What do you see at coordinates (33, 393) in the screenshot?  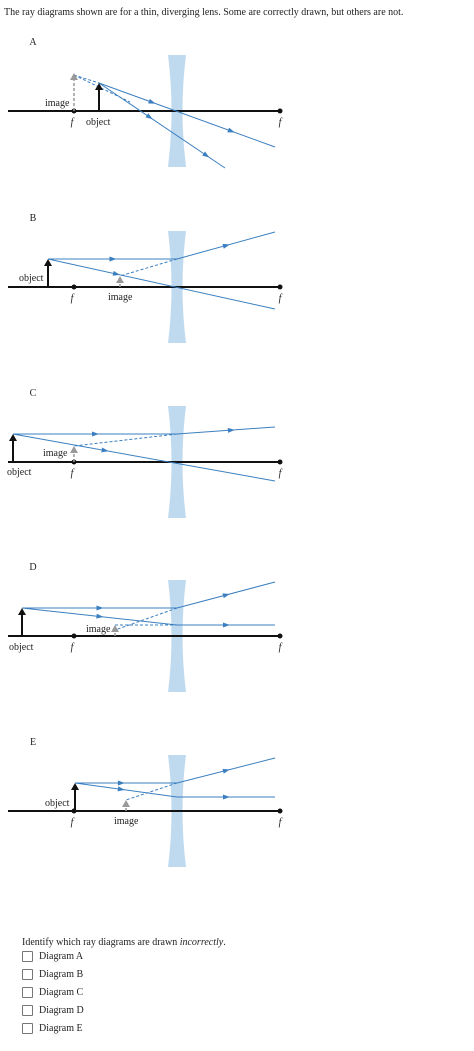 I see `diagram-label: C` at bounding box center [33, 393].